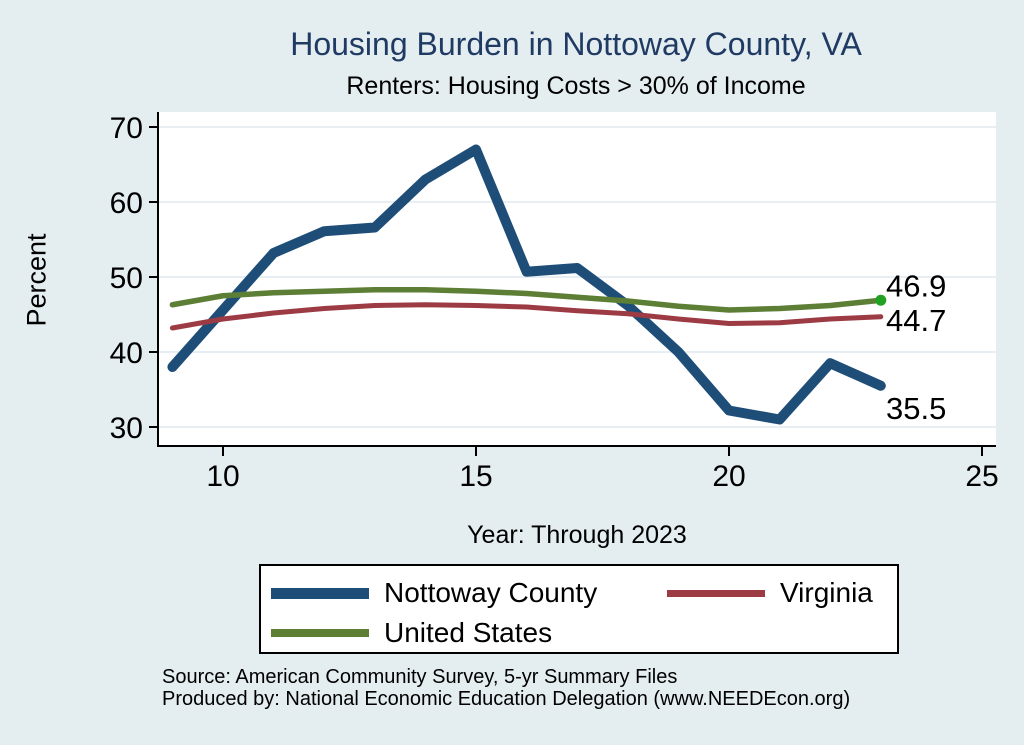 The height and width of the screenshot is (745, 1024). I want to click on series-end-value-label: 44.7, so click(916, 320).